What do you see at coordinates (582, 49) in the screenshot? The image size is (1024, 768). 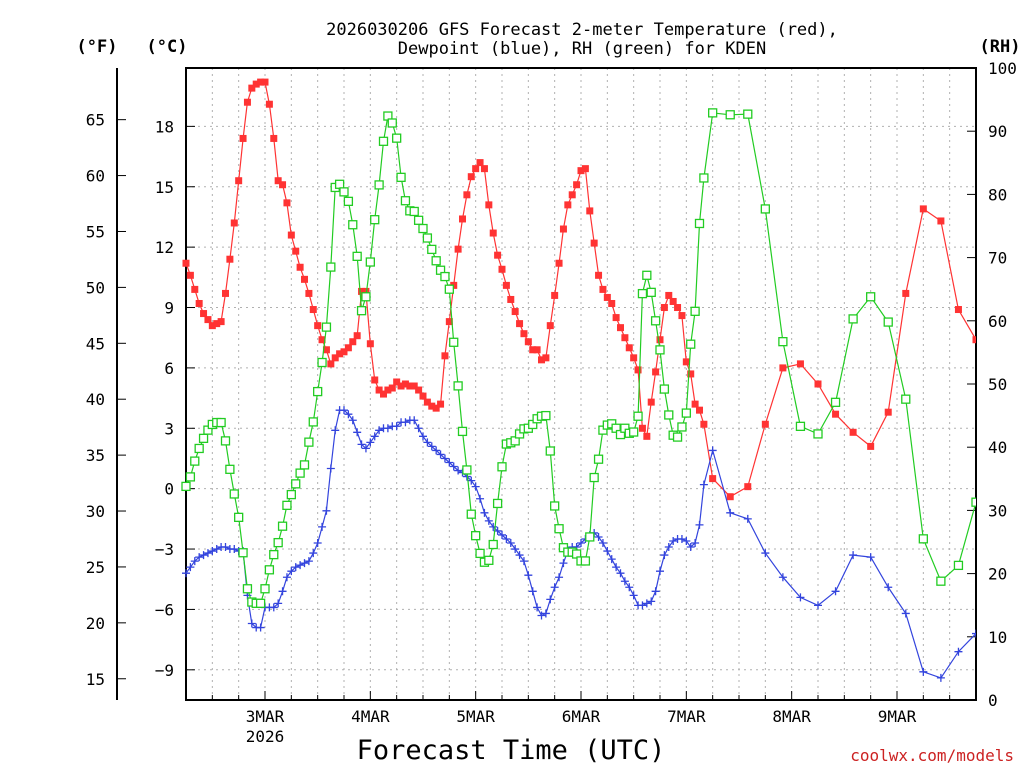 I see `chart-title-line2: Dewpoint (blue), RH (green) for KDEN` at bounding box center [582, 49].